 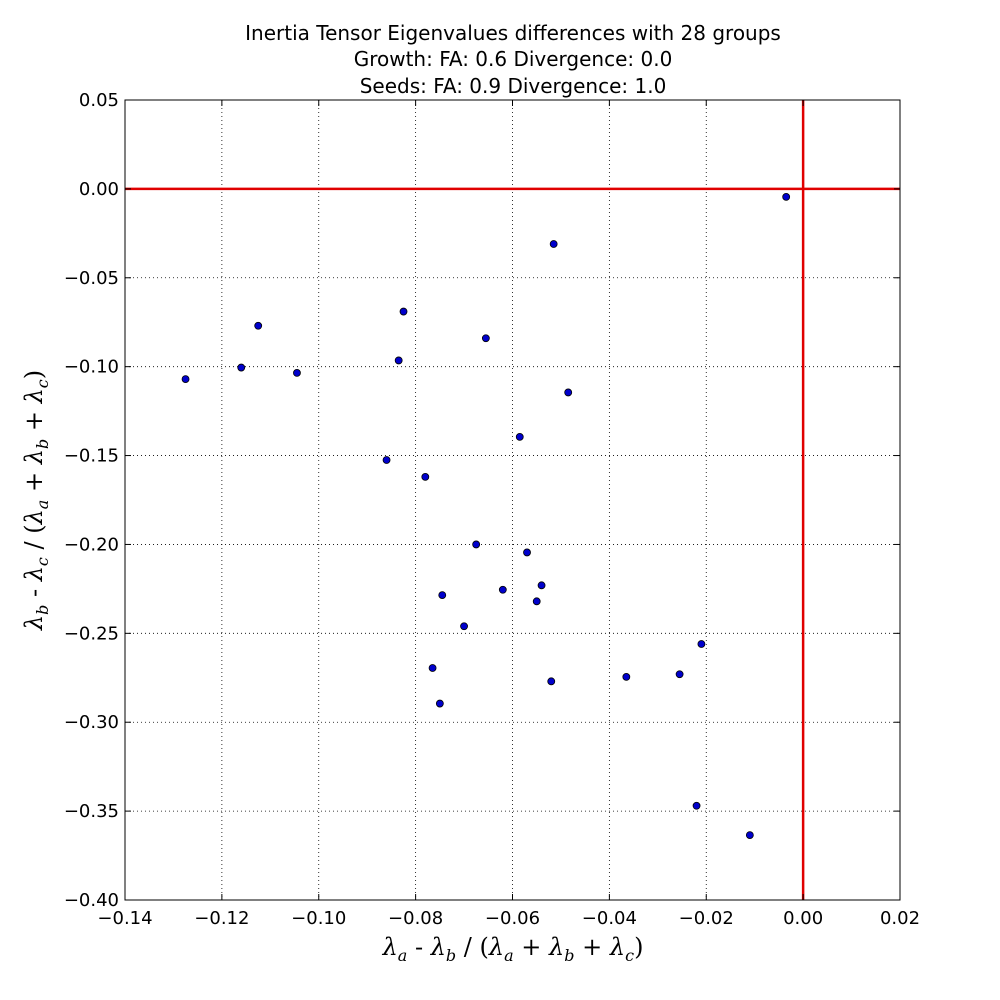 What do you see at coordinates (124, 918) in the screenshot?
I see `x-tick-label: −0.14` at bounding box center [124, 918].